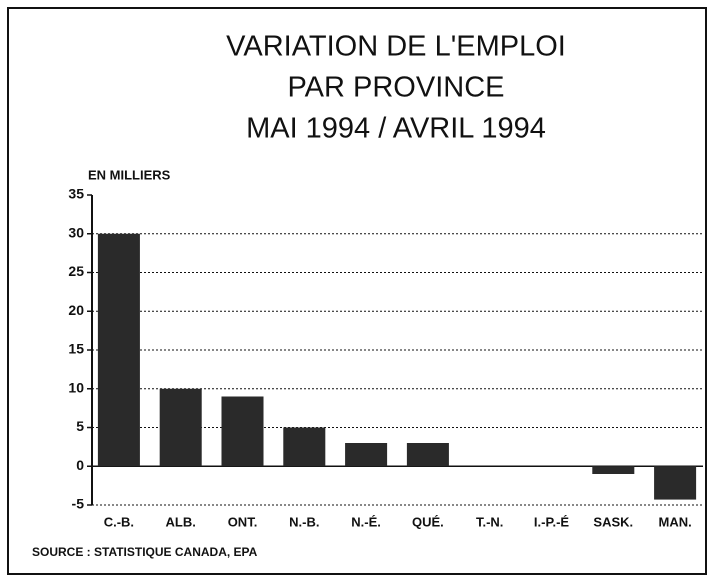 The height and width of the screenshot is (584, 716). Describe the element at coordinates (80, 426) in the screenshot. I see `y-tick-label: 5` at that location.